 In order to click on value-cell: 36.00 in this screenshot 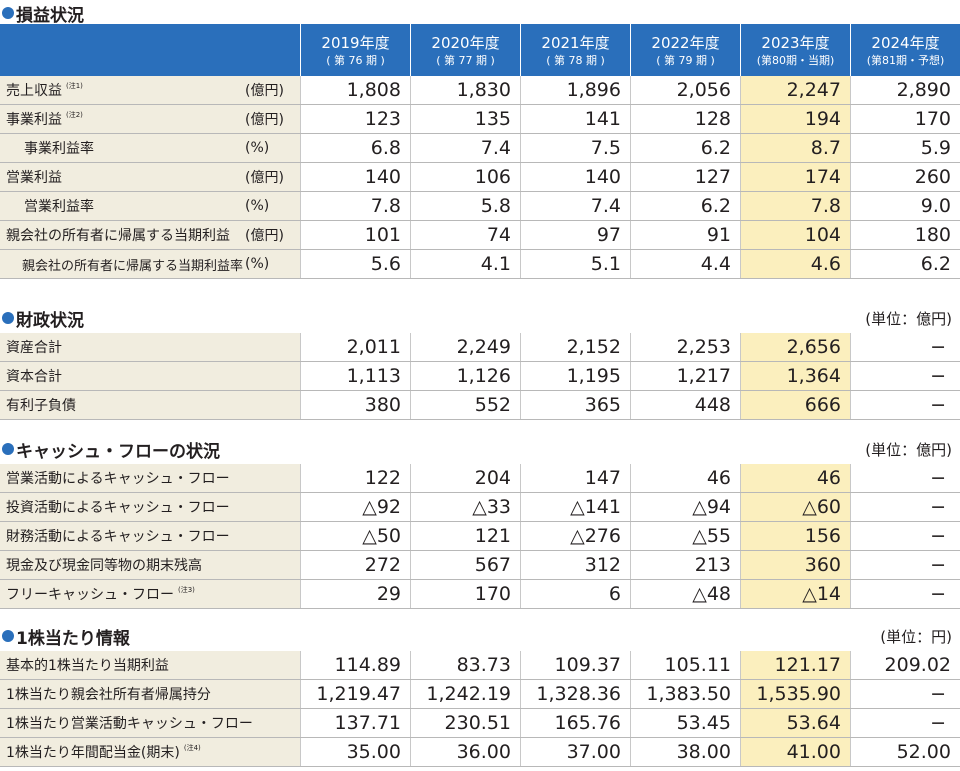, I will do `click(465, 752)`.